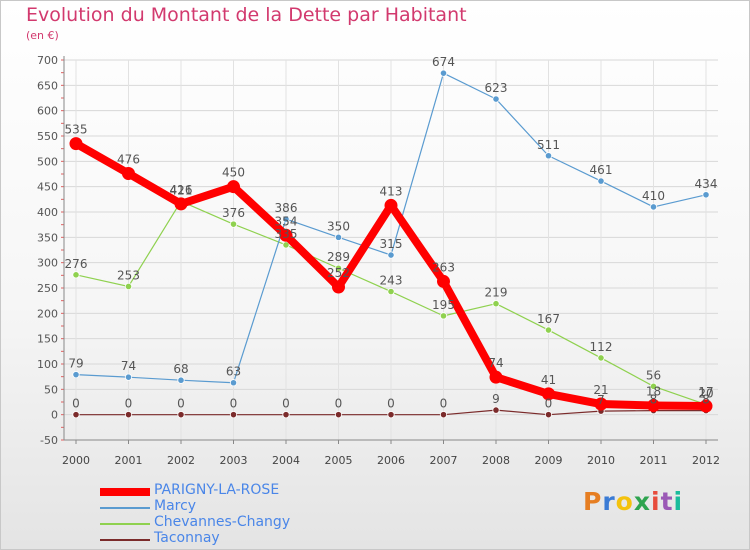 The width and height of the screenshot is (750, 550). Describe the element at coordinates (624, 501) in the screenshot. I see `logo-letter: o` at that location.